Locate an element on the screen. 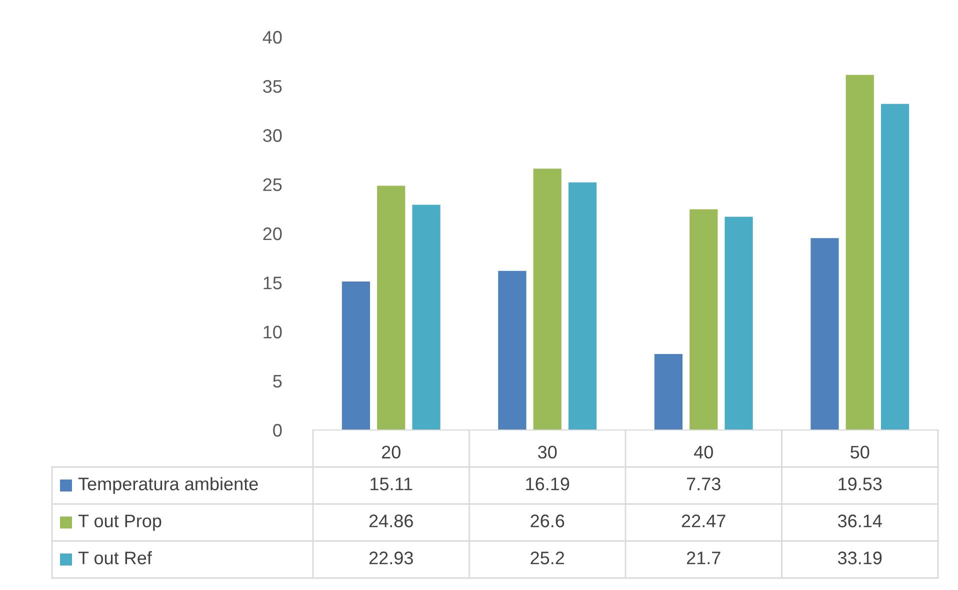  legend-label: T out Prop is located at coordinates (120, 522).